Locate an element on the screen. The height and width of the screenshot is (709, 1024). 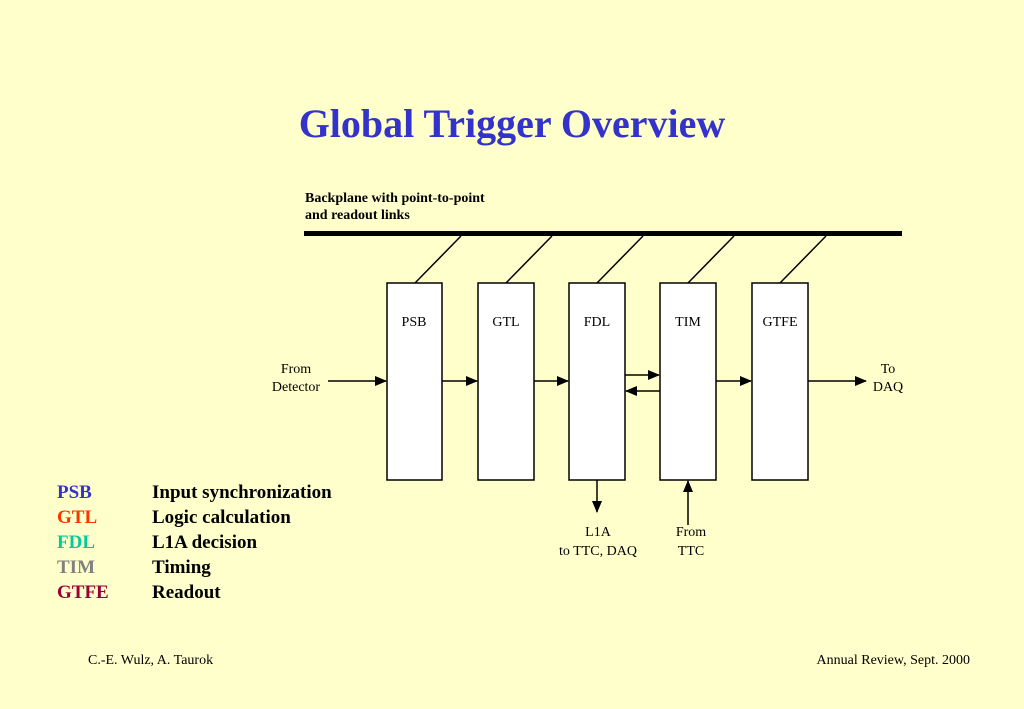
from-ttc-label-line2: TTC is located at coordinates (691, 551).